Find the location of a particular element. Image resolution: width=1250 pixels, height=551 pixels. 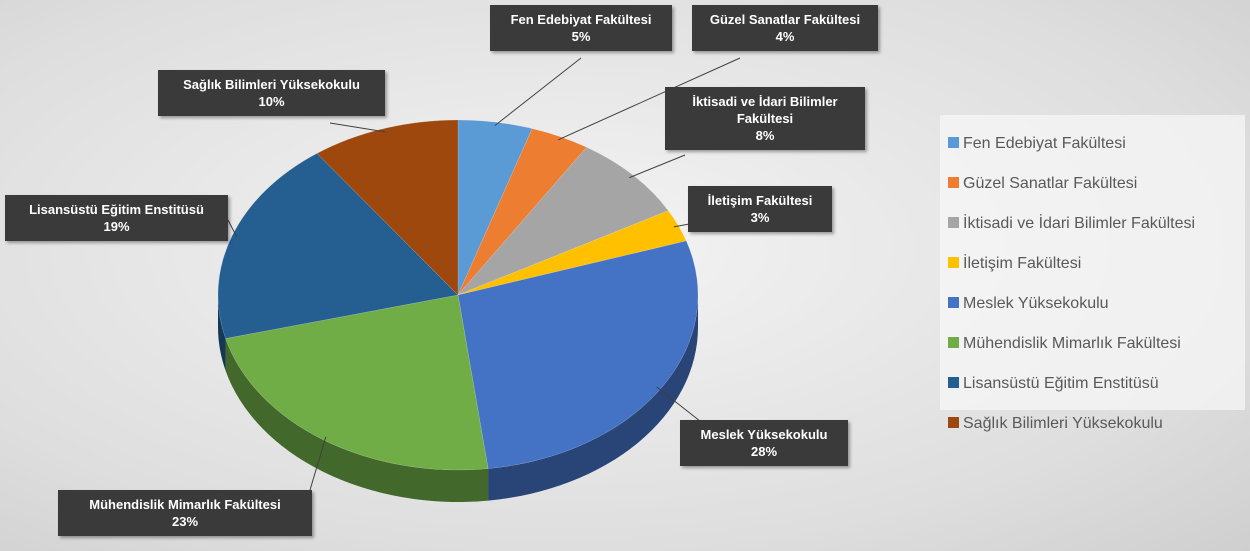

legend-label: İletişim Fakültesi is located at coordinates (1022, 263).